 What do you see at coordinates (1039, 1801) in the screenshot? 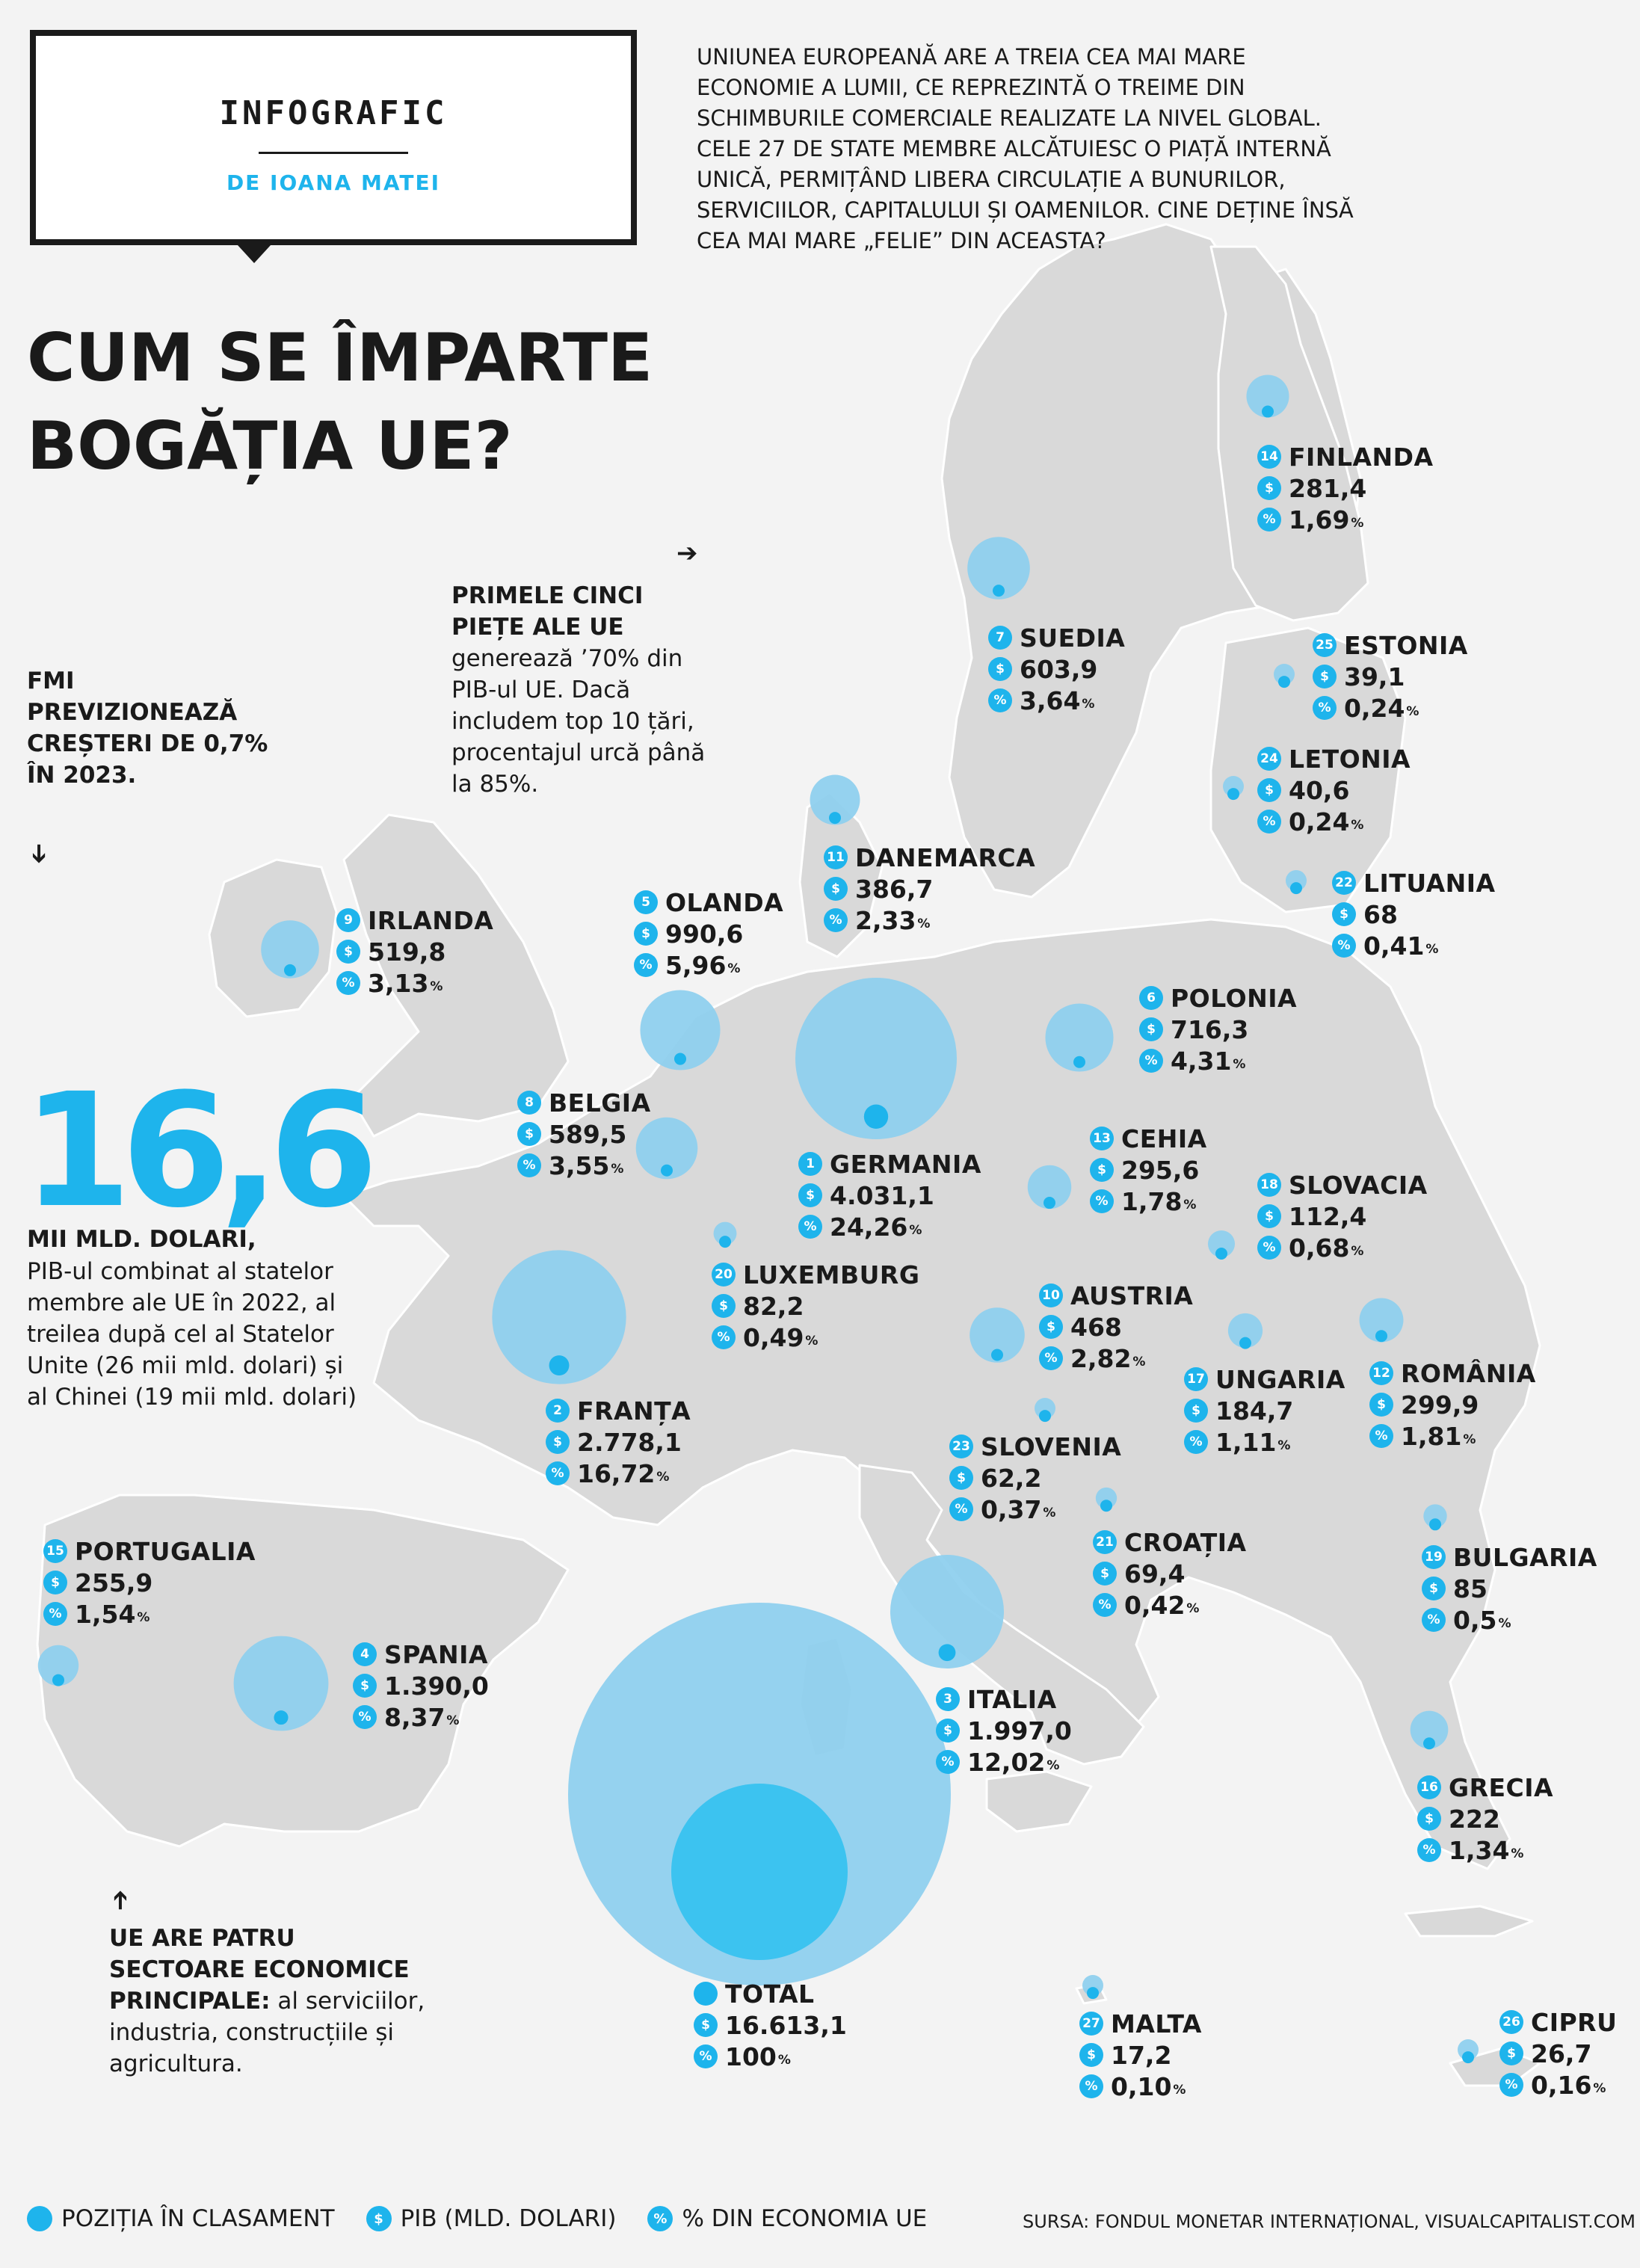
I see `land-sicily` at bounding box center [1039, 1801].